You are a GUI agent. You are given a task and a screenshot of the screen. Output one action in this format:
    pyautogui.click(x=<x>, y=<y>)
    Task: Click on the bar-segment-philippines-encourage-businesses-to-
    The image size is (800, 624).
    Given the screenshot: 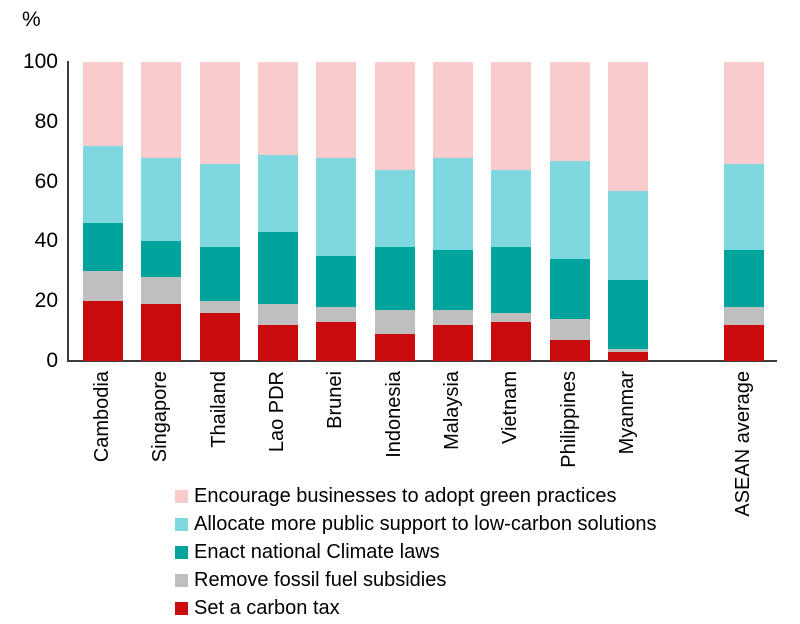 What is the action you would take?
    pyautogui.click(x=569, y=111)
    